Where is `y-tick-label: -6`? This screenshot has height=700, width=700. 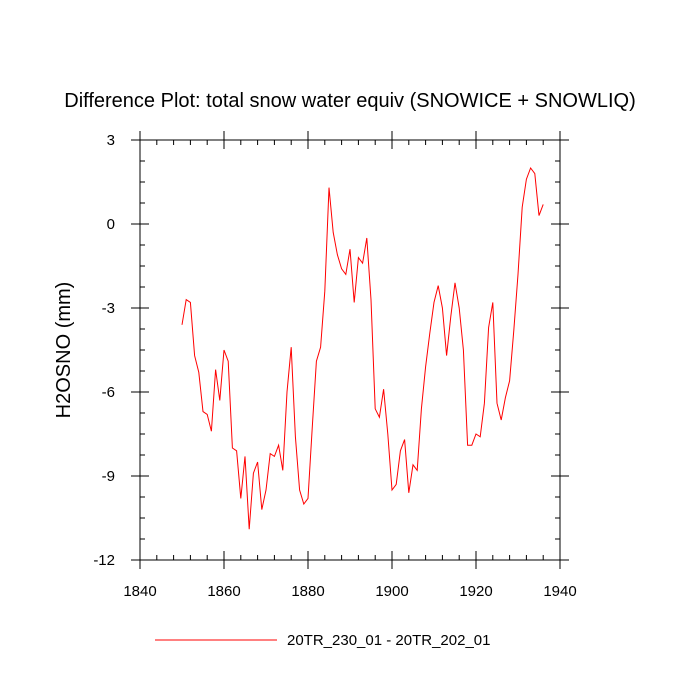
y-tick-label: -6 is located at coordinates (108, 392).